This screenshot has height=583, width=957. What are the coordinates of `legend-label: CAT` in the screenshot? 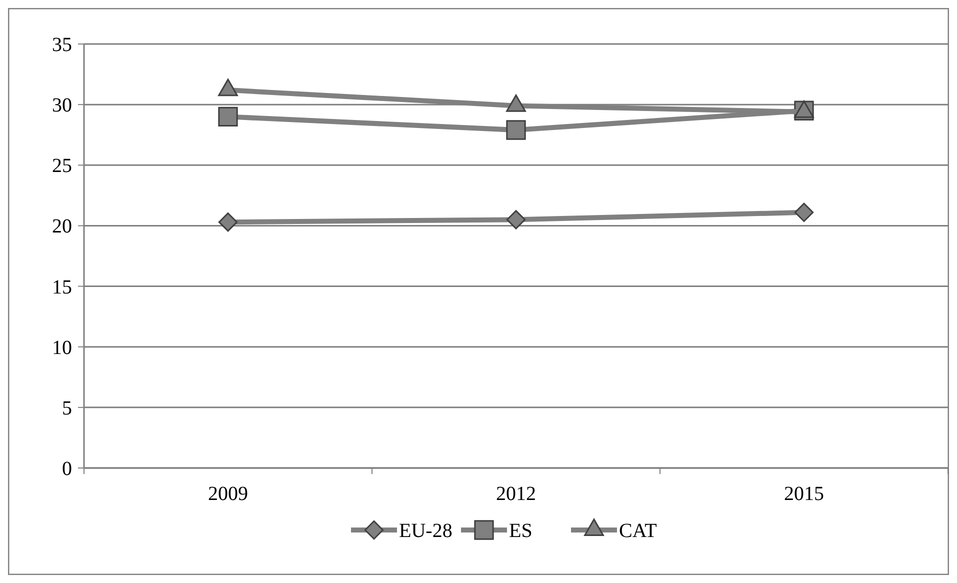 It's located at (638, 531).